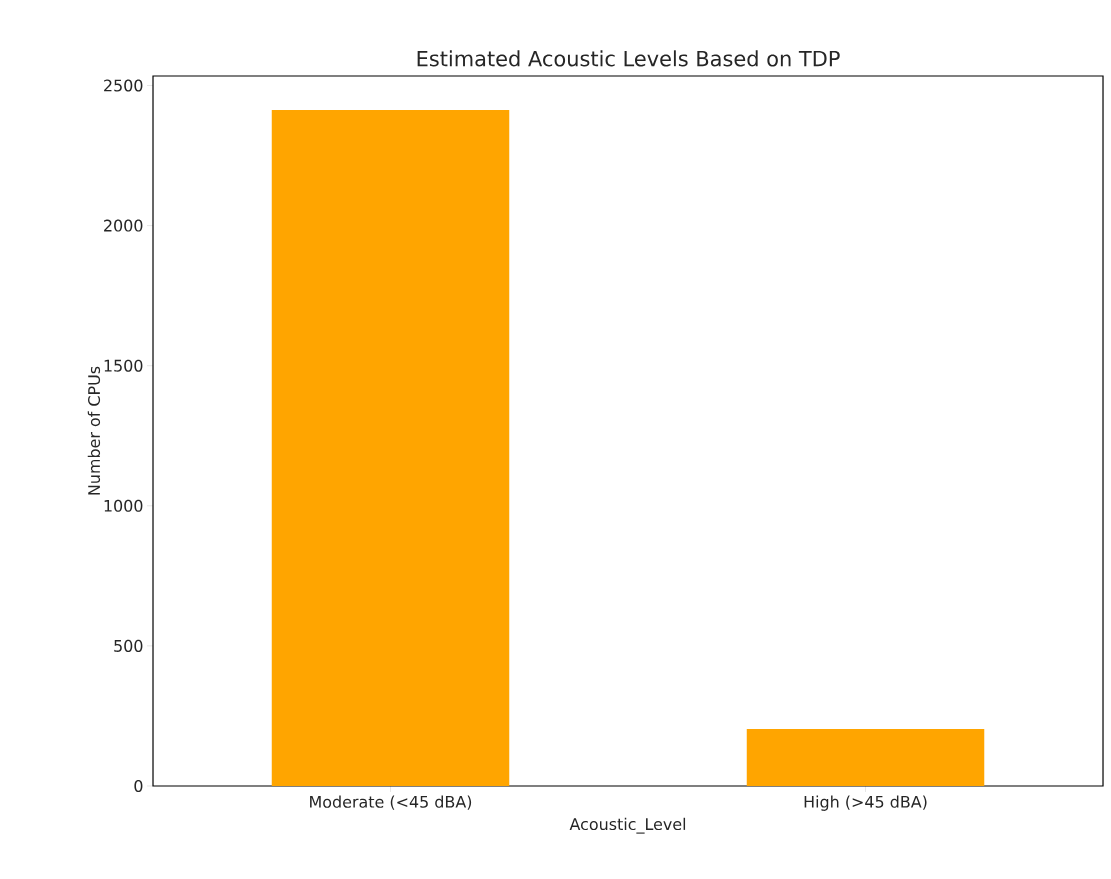 The width and height of the screenshot is (1111, 879). Describe the element at coordinates (128, 645) in the screenshot. I see `y-tick-label: 500` at that location.